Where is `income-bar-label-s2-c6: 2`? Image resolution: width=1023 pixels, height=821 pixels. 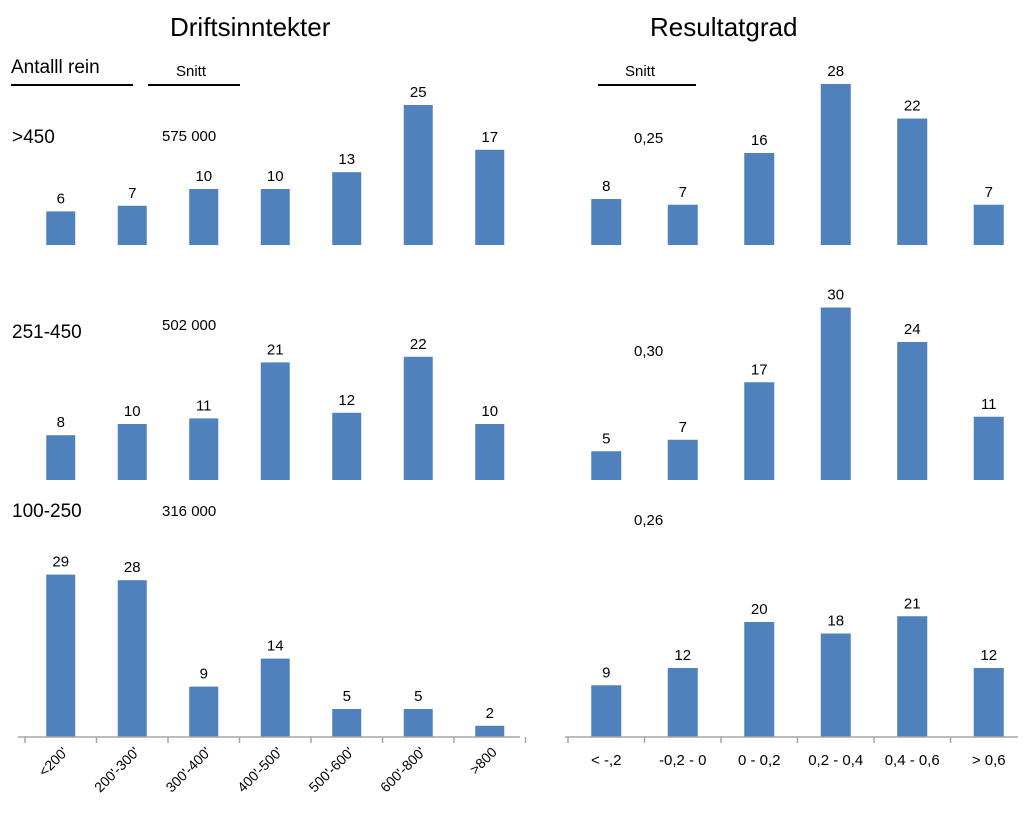 income-bar-label-s2-c6: 2 is located at coordinates (490, 713).